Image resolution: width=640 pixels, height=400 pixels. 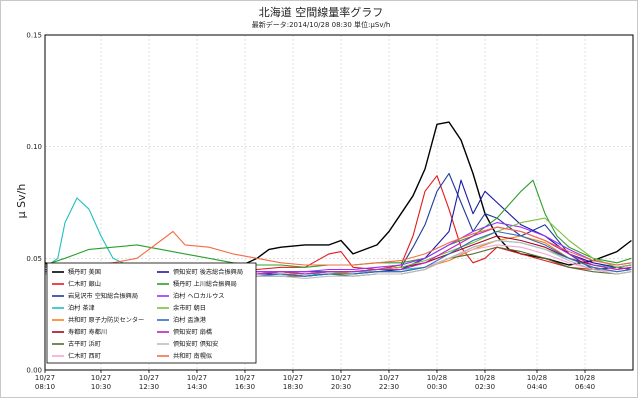 What do you see at coordinates (341, 387) in the screenshot?
I see `x-tick-time: 20:30` at bounding box center [341, 387].